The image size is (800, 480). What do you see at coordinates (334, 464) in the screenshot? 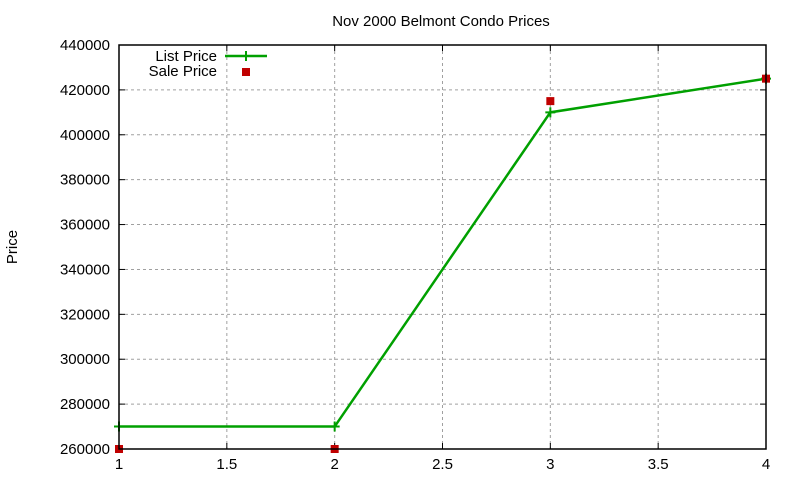
I see `x-tick-label: 2` at bounding box center [334, 464].